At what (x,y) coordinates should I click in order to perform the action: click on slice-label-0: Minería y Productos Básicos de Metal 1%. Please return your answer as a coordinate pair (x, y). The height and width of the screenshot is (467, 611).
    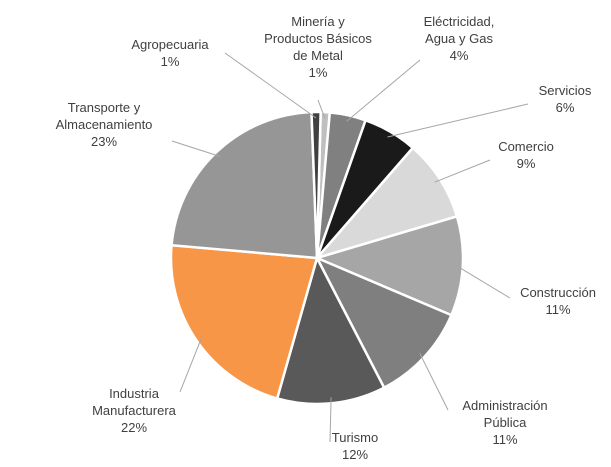
    Looking at the image, I should click on (318, 47).